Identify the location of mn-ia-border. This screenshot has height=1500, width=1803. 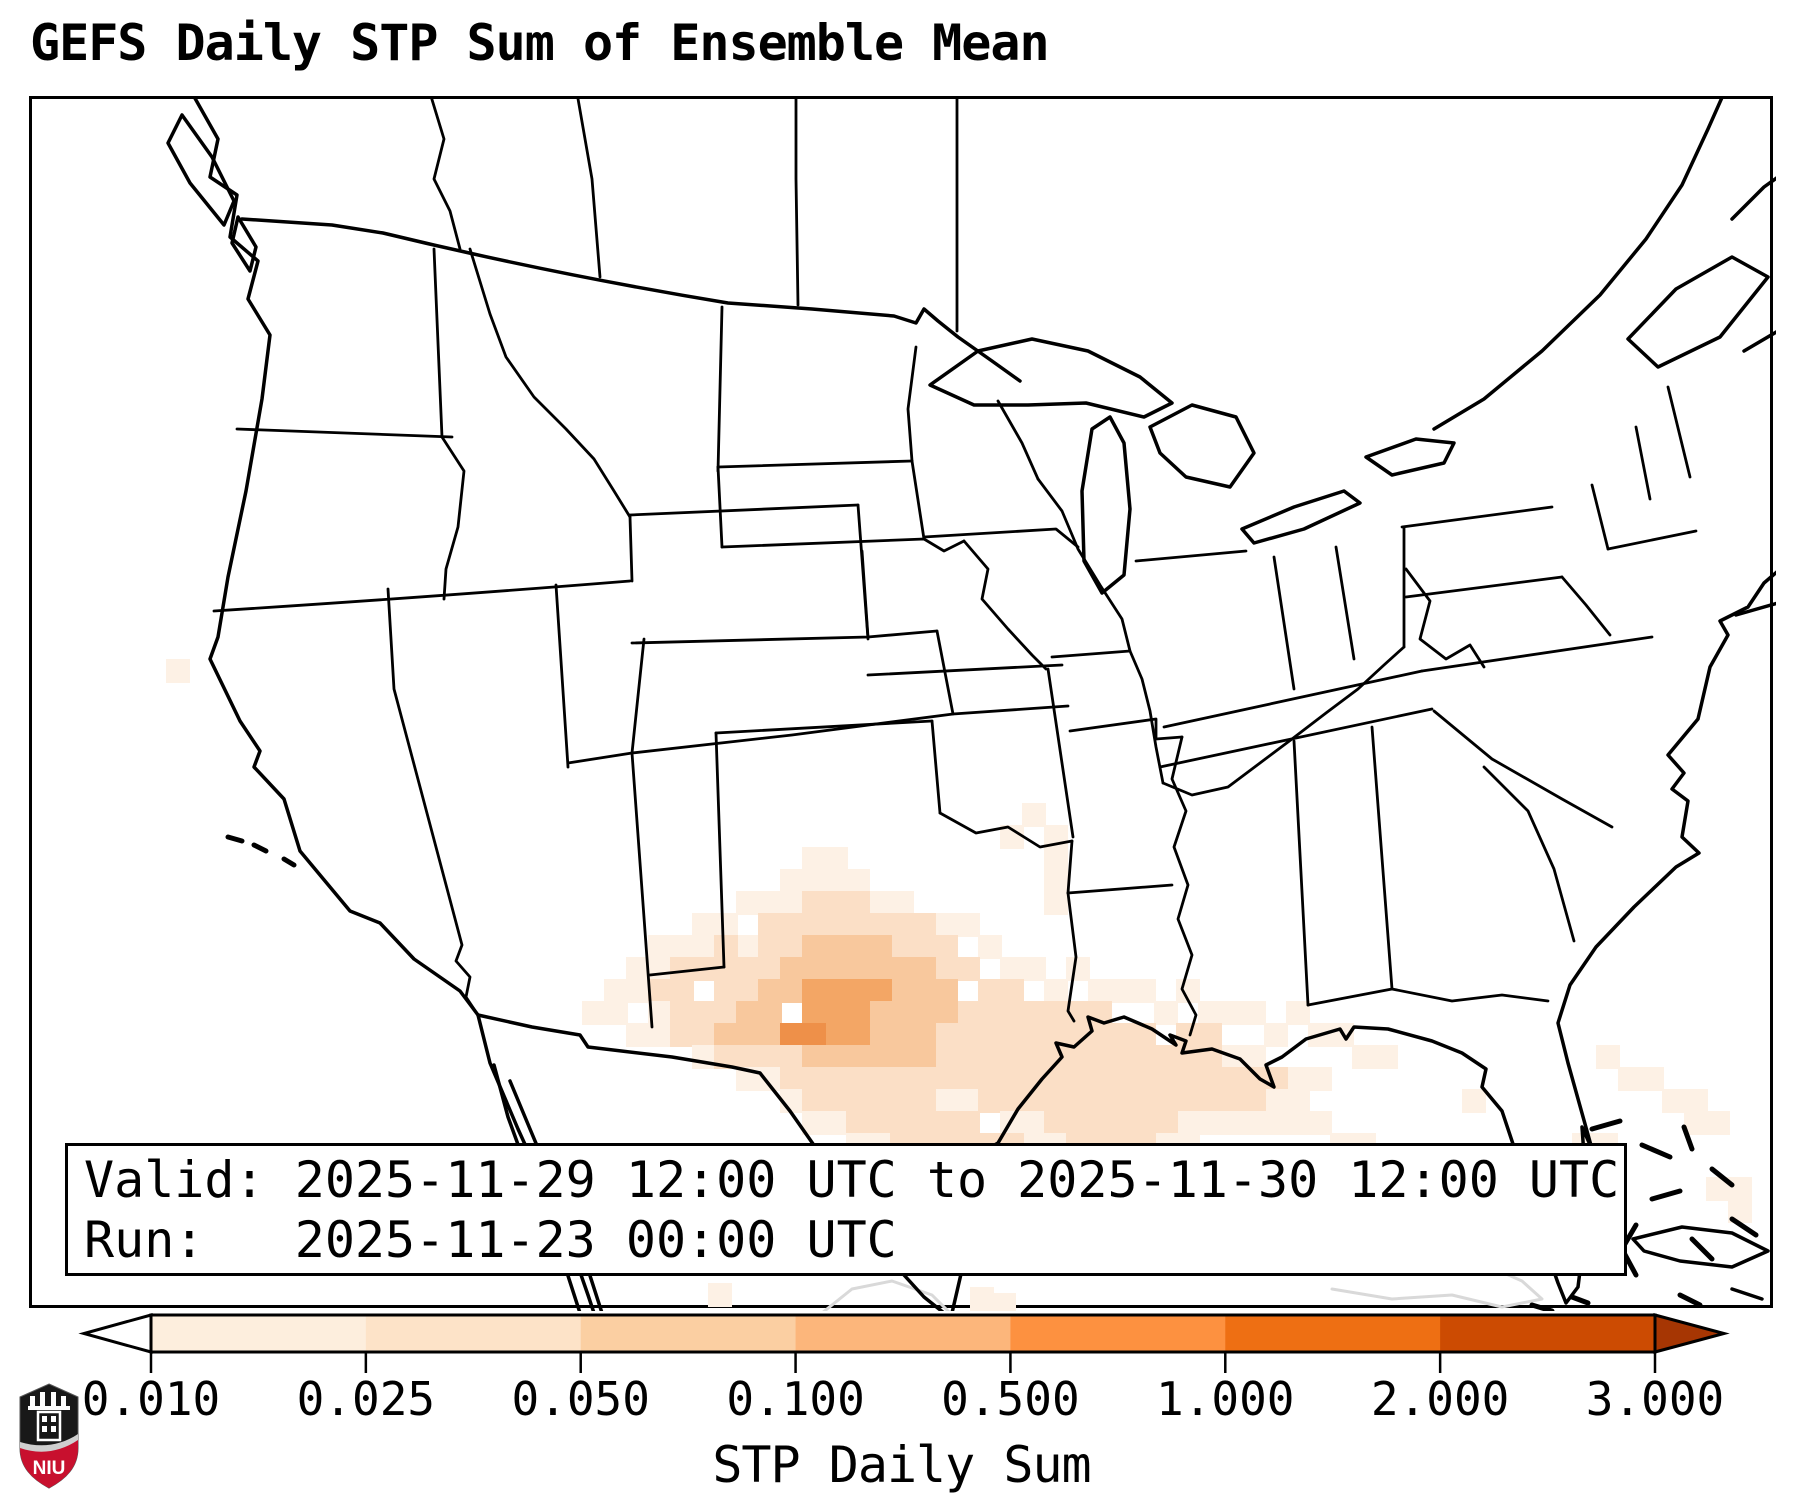
(1001, 538).